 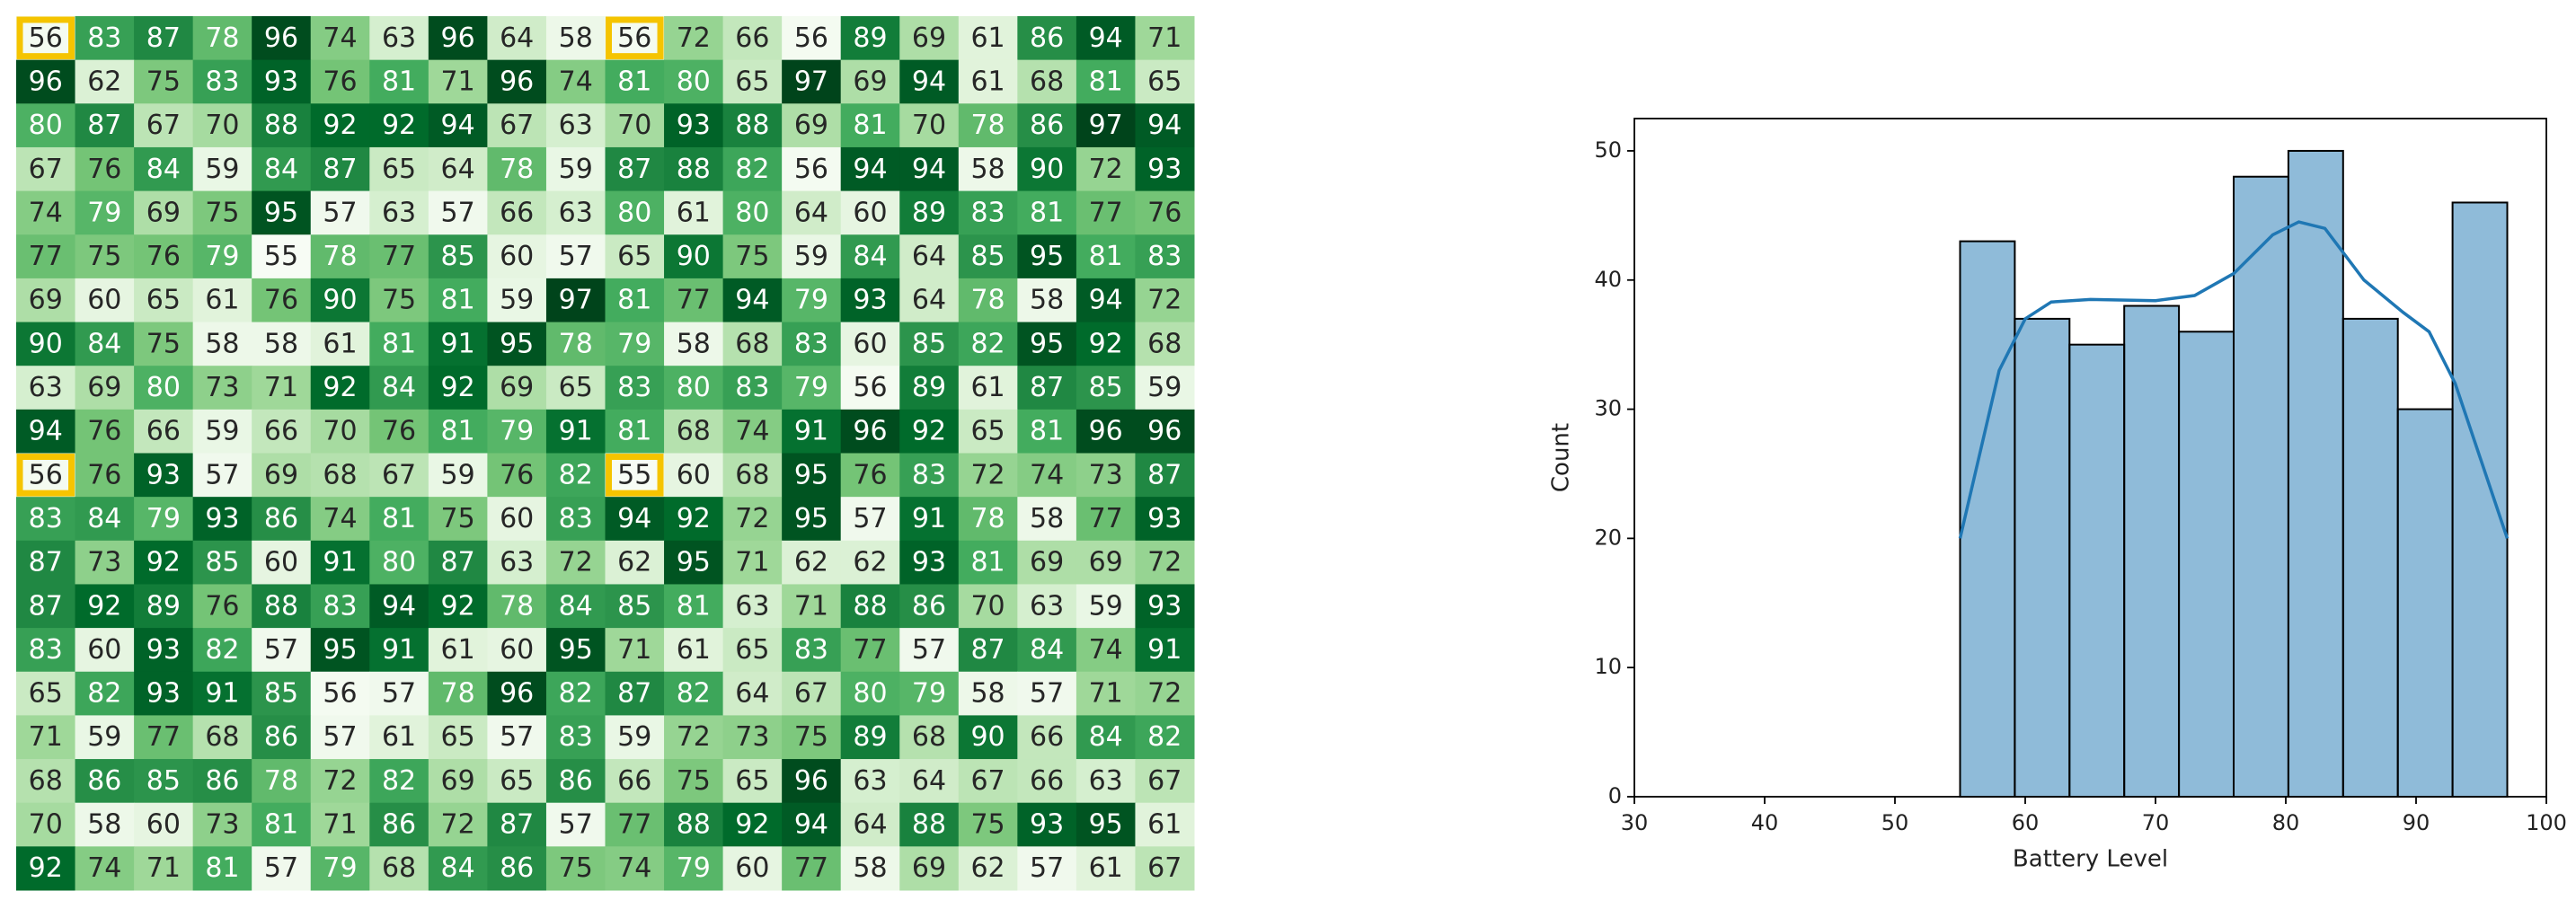 What do you see at coordinates (222, 781) in the screenshot?
I see `cell-label: 86` at bounding box center [222, 781].